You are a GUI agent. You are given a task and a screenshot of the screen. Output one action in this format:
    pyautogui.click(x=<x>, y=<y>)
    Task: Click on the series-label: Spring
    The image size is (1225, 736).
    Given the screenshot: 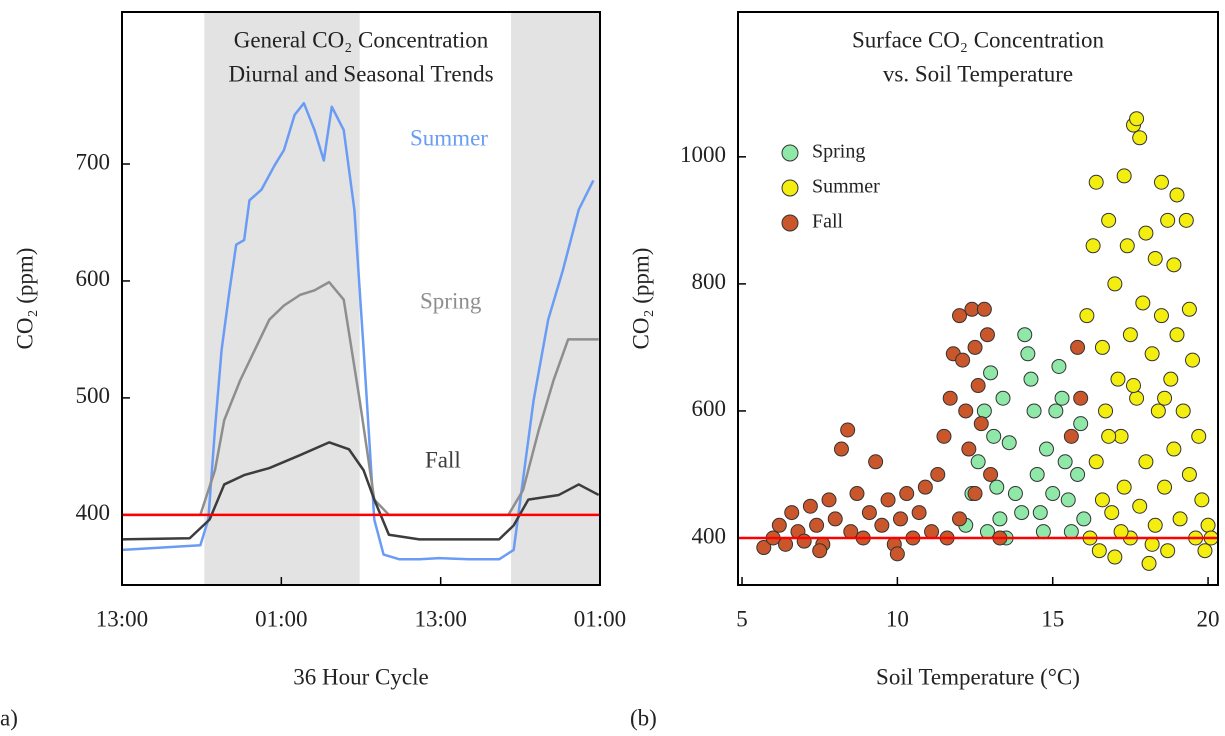 What is the action you would take?
    pyautogui.click(x=451, y=300)
    